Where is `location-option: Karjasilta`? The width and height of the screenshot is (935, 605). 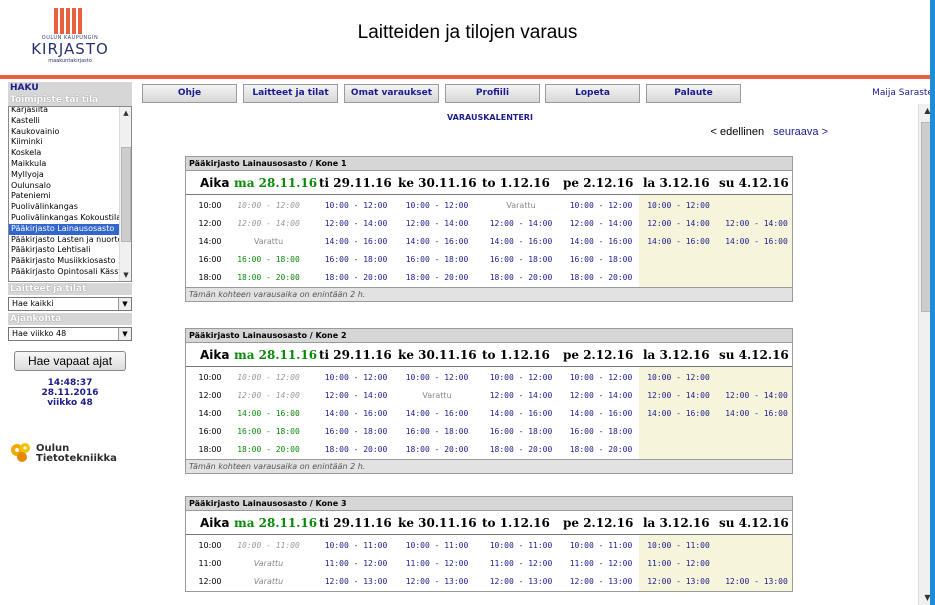
location-option: Karjasilta is located at coordinates (30, 110).